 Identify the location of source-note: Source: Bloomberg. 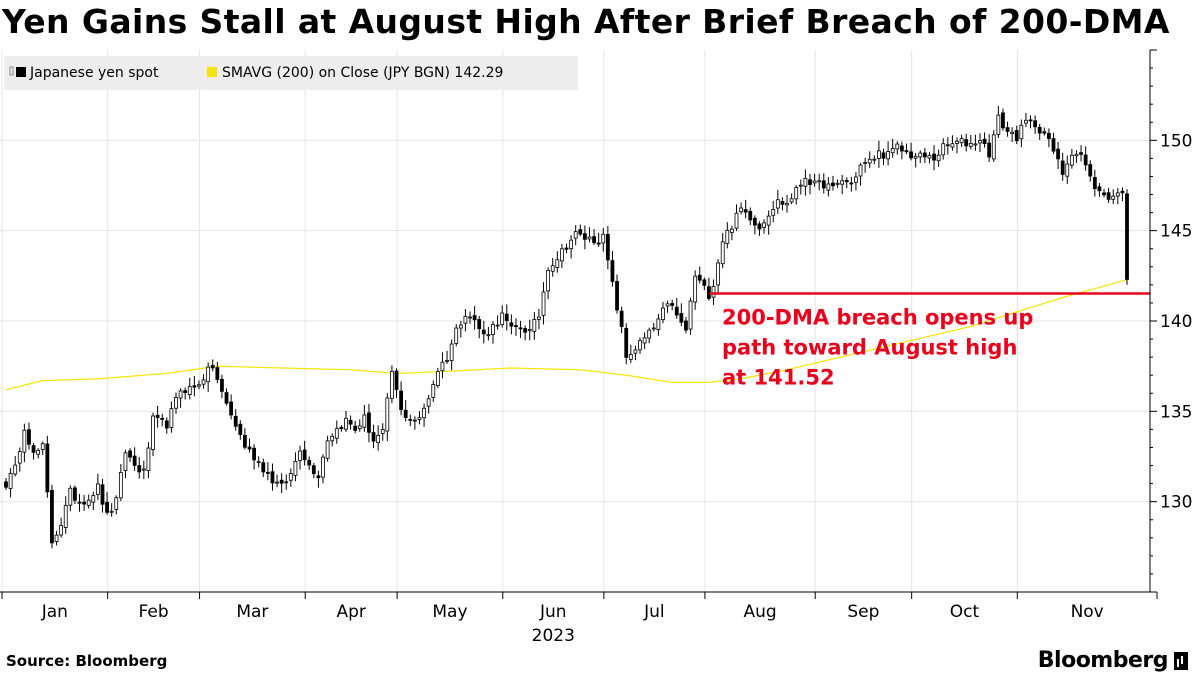
(87, 661).